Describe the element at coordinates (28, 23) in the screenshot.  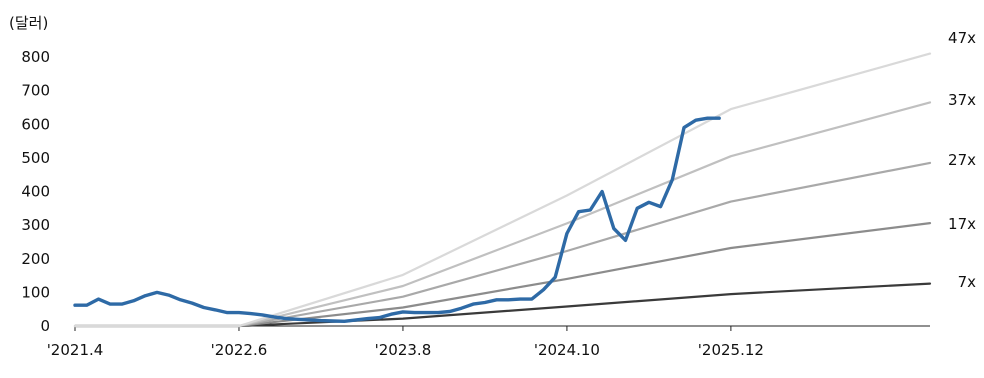
I see `y-axis-label: (달러)` at that location.